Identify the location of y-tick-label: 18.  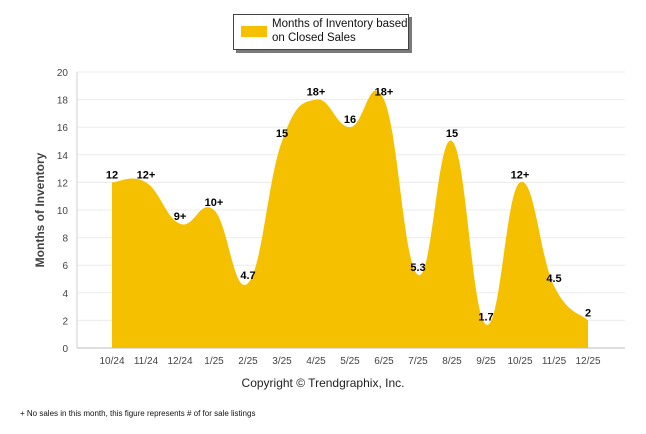
(63, 101).